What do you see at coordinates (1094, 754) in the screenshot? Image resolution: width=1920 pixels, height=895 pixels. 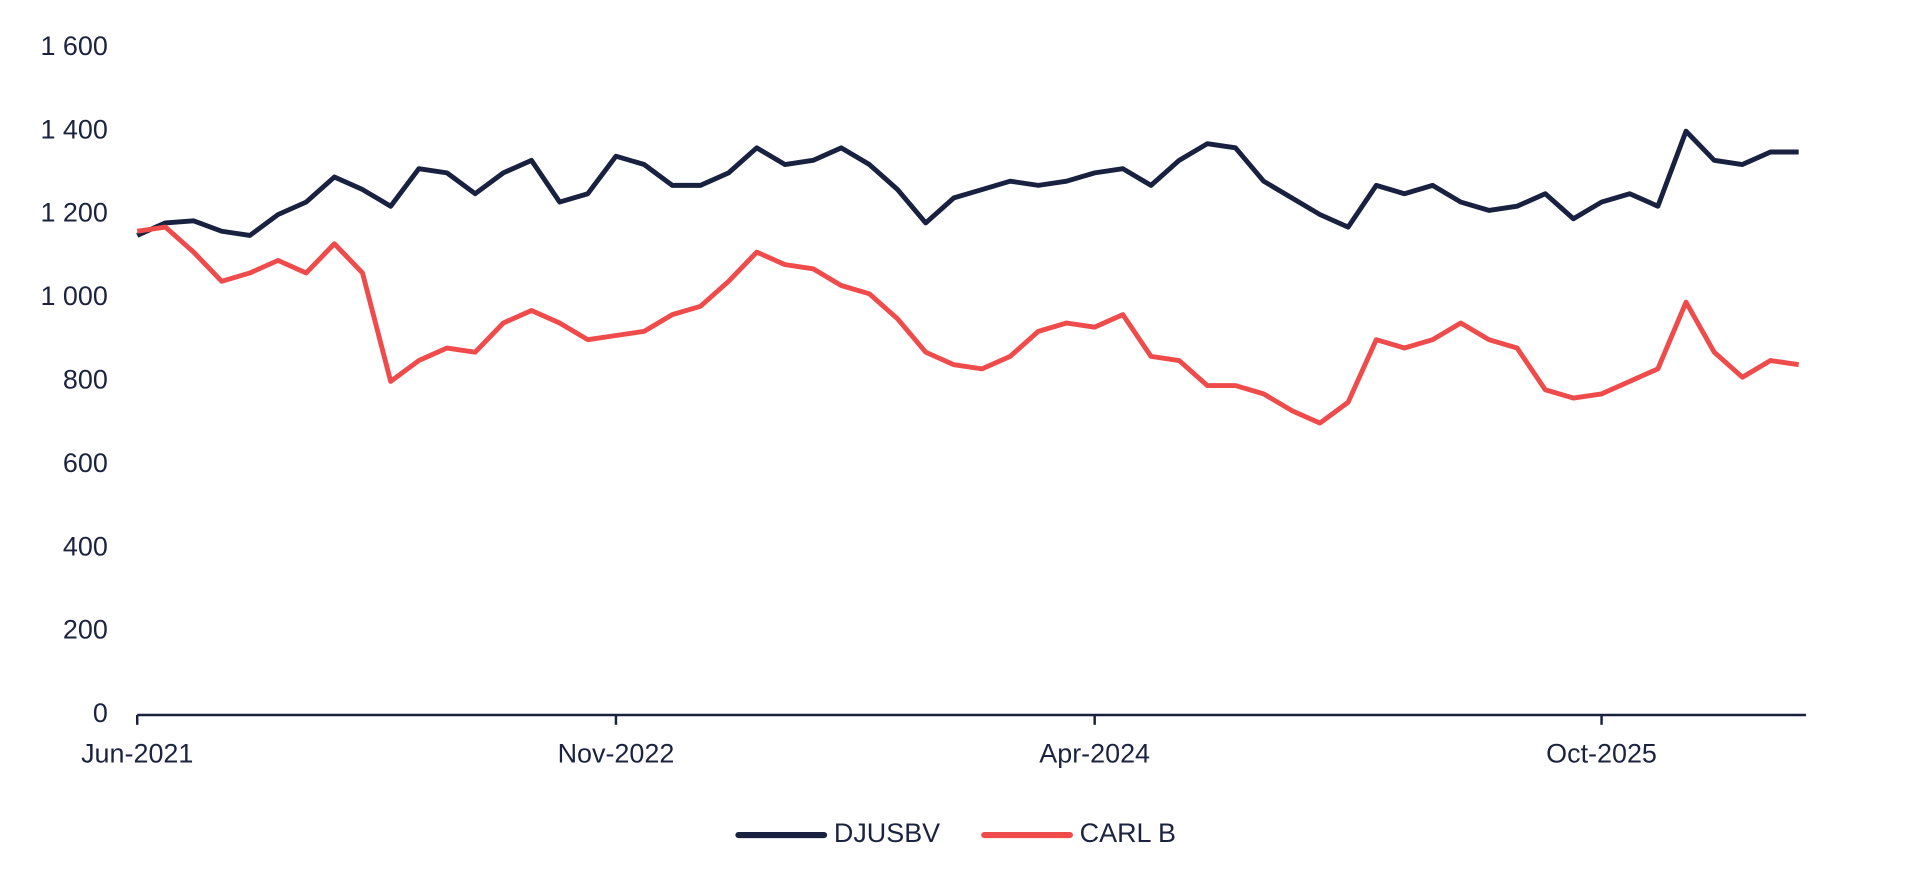 I see `x-tick-label: Apr-2024` at bounding box center [1094, 754].